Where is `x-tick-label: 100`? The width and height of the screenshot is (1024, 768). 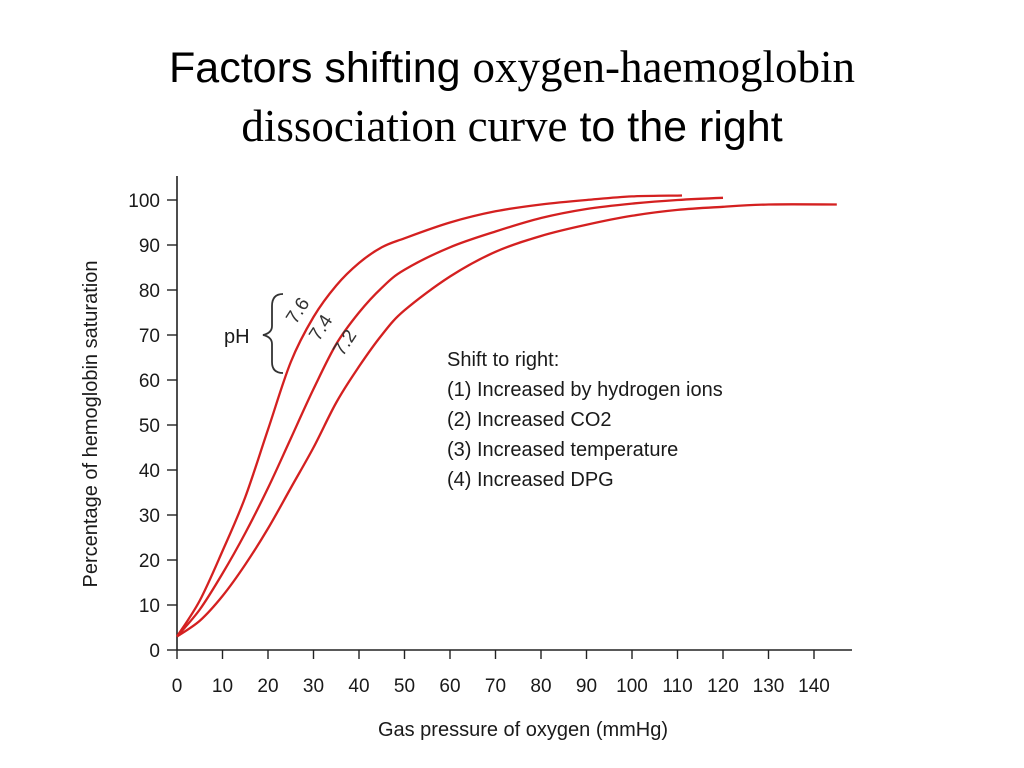 x-tick-label: 100 is located at coordinates (632, 686).